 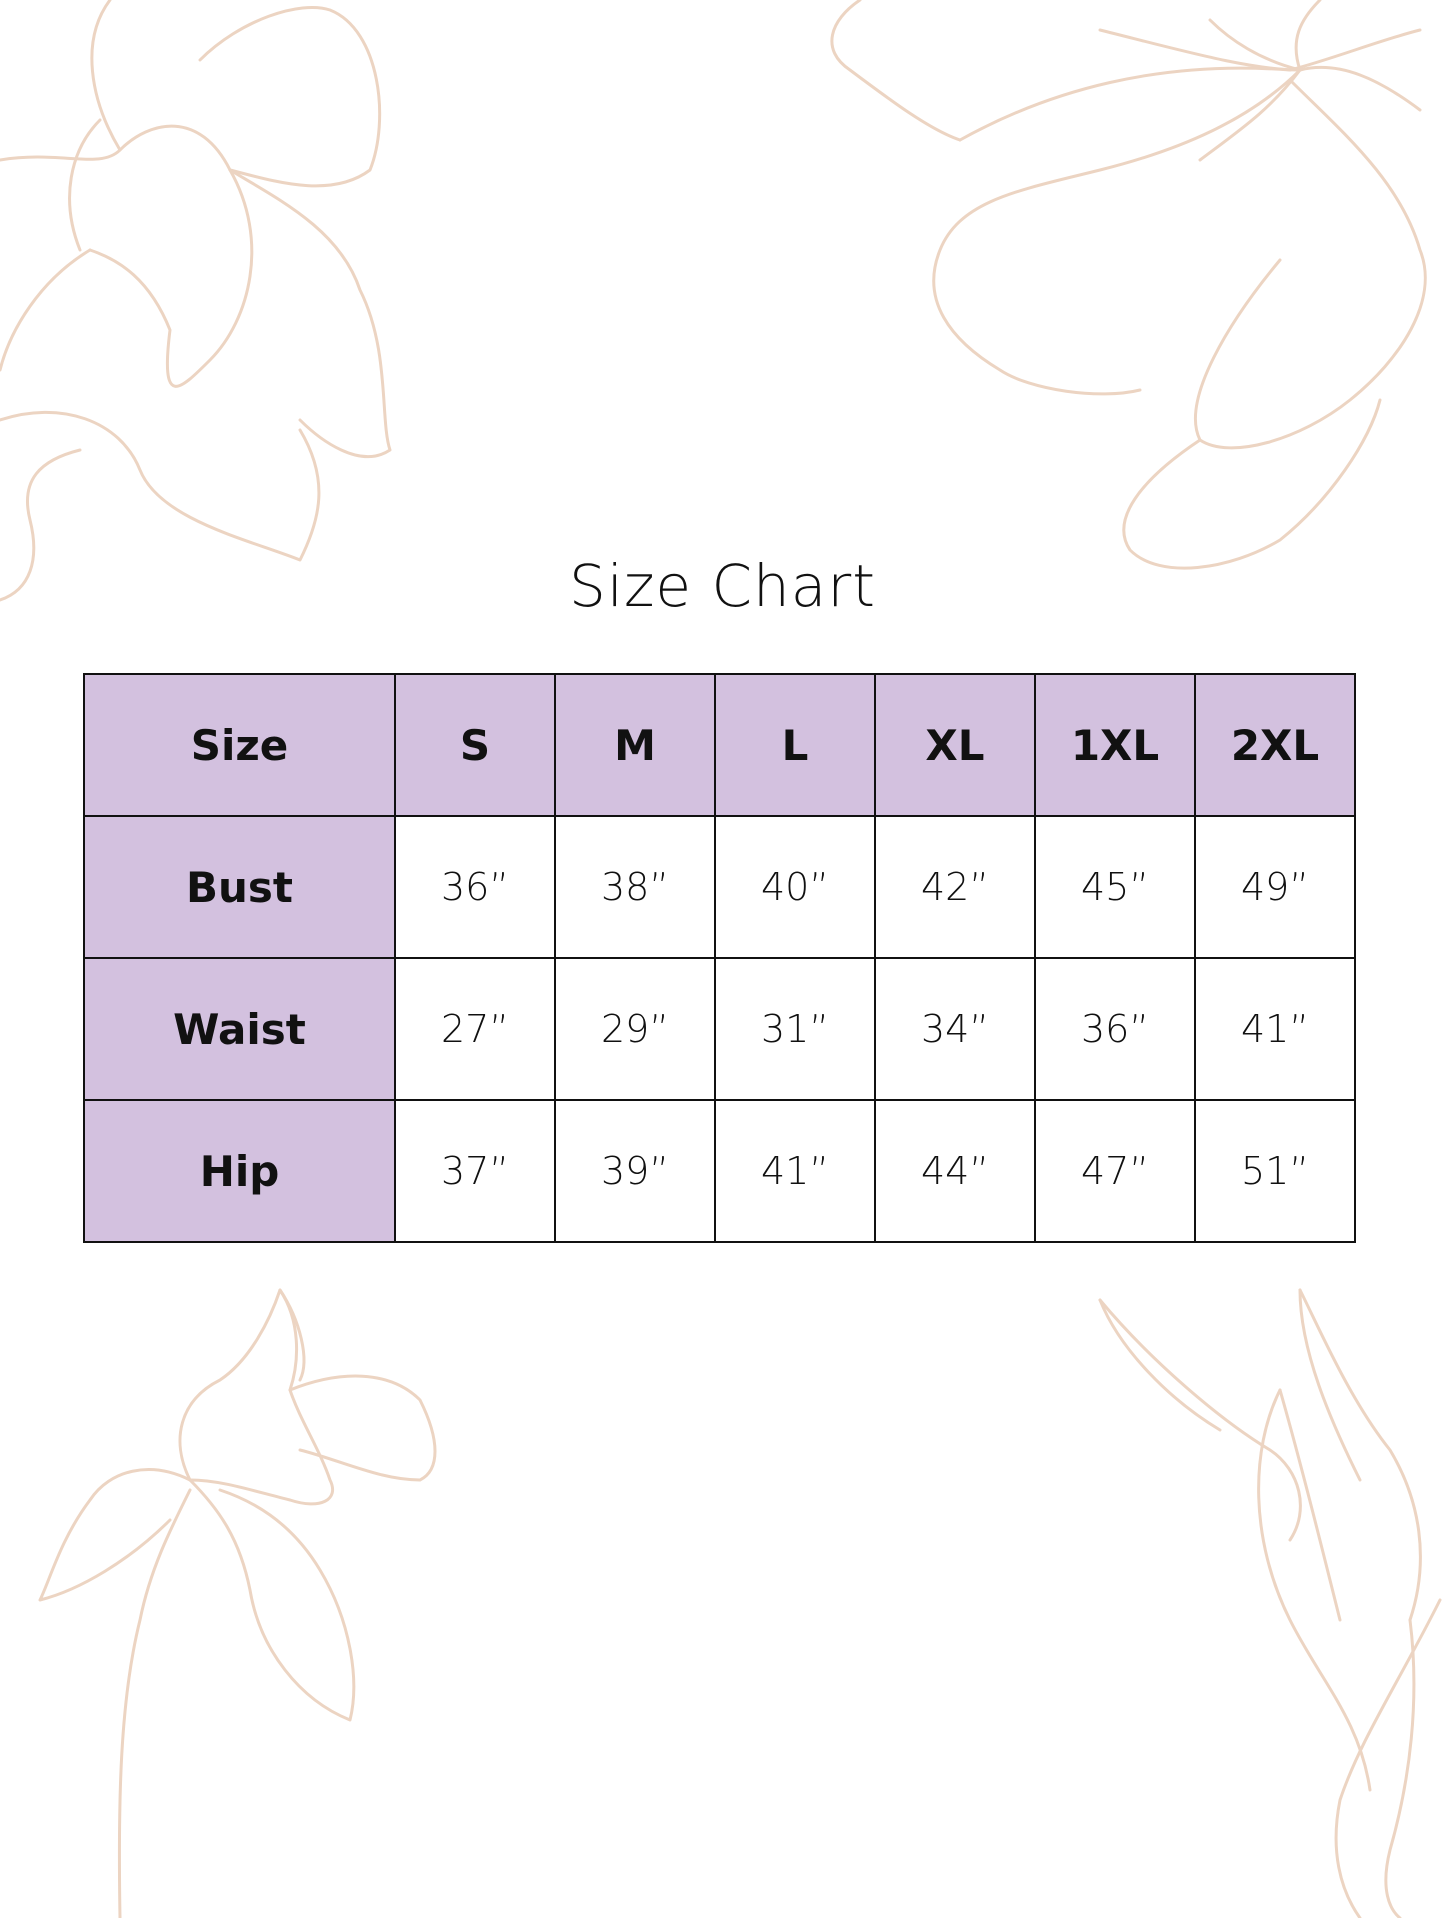 What do you see at coordinates (955, 887) in the screenshot?
I see `table-cell: 42”` at bounding box center [955, 887].